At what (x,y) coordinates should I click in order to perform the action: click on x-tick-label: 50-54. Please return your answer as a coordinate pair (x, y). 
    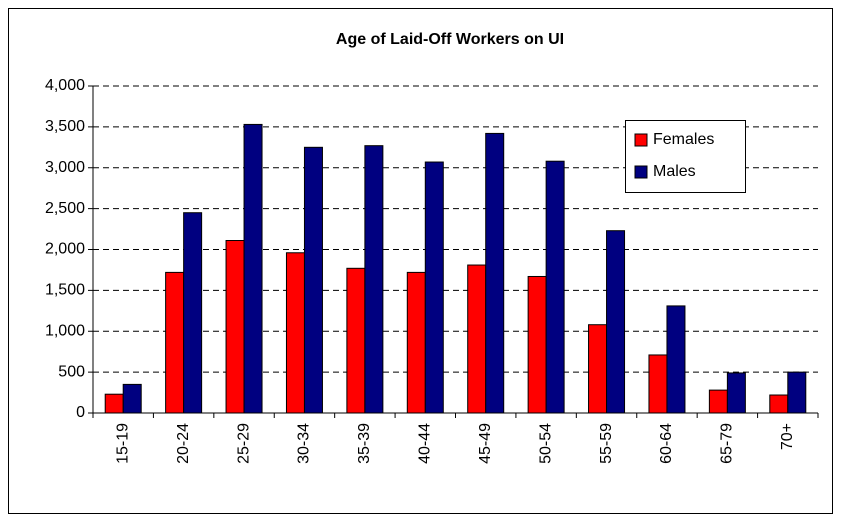
    Looking at the image, I should click on (545, 443).